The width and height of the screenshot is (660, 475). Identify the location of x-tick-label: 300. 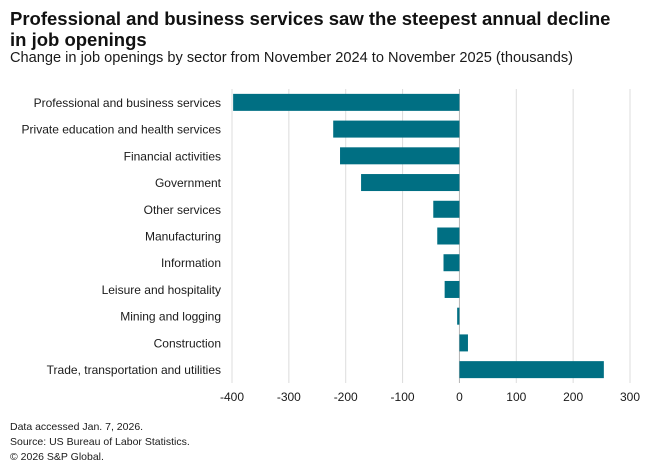
(630, 397).